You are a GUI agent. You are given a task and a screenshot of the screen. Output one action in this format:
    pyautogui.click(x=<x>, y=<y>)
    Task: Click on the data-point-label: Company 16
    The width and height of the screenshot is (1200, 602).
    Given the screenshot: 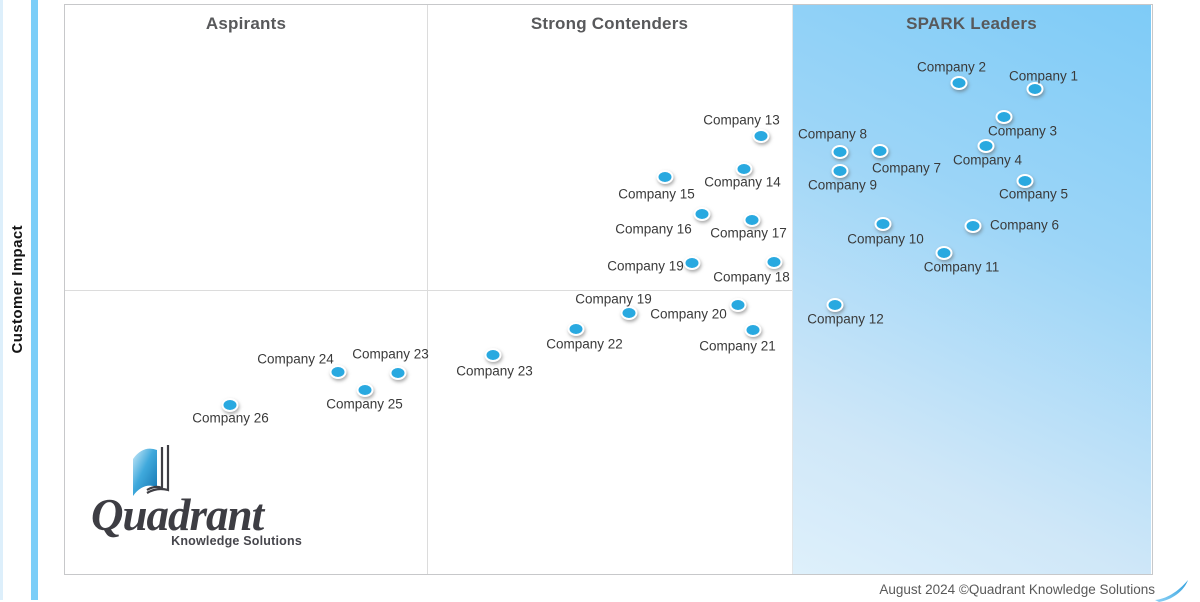 What is the action you would take?
    pyautogui.click(x=653, y=228)
    